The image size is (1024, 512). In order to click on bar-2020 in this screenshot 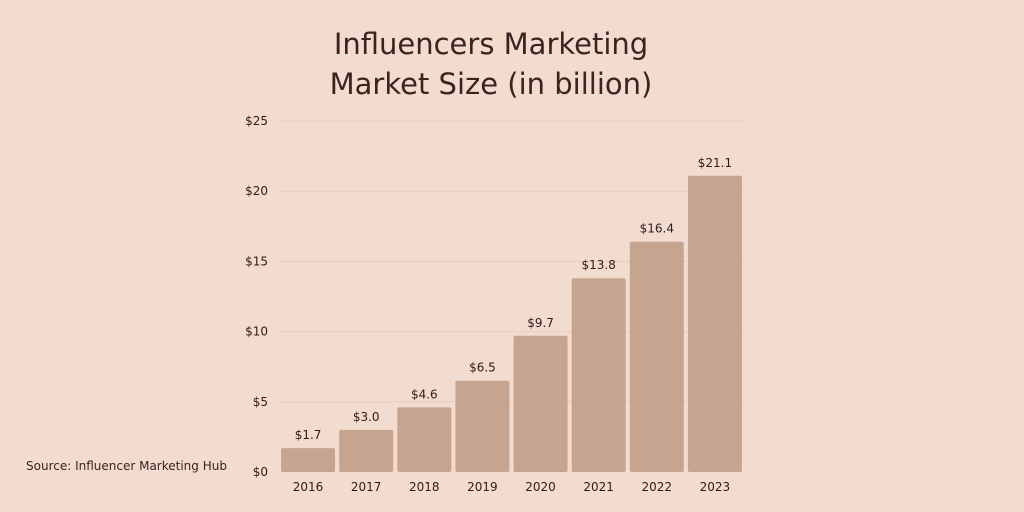, I will do `click(540, 403)`.